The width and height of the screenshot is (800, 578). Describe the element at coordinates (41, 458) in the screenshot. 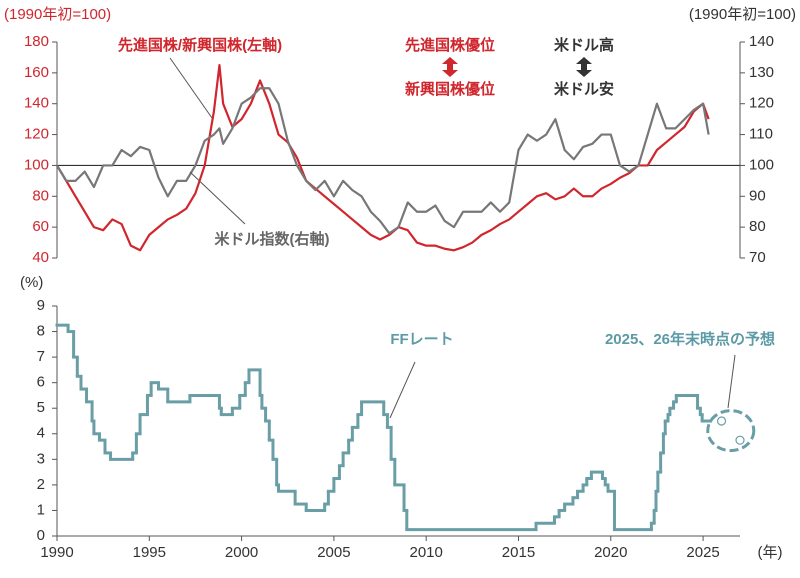

I see `y-tick-label: 3` at that location.